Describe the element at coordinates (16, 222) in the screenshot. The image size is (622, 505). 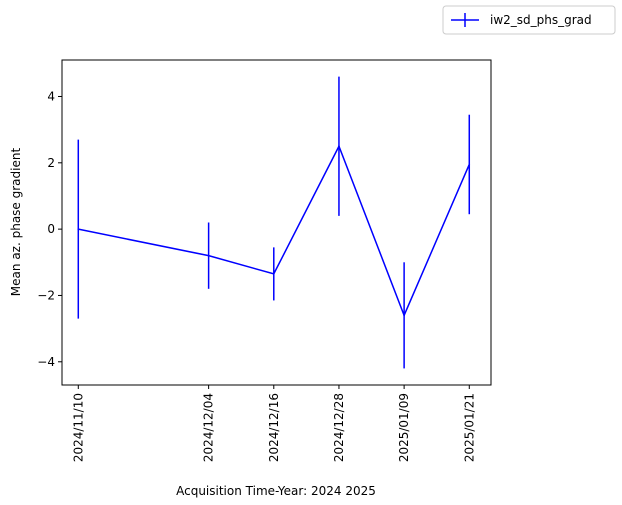
I see `y-axis-label: Mean az. phase gradient` at that location.